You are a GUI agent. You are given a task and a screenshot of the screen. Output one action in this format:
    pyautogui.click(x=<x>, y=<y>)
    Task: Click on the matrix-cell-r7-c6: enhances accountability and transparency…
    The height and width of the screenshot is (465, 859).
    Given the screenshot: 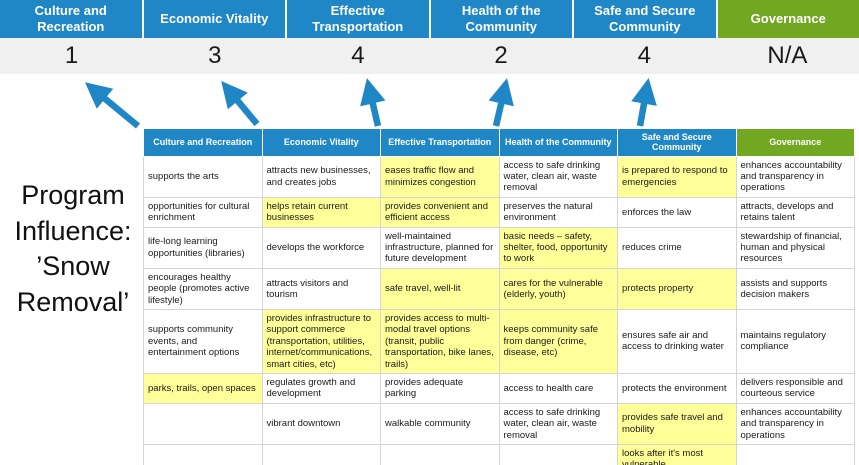 What is the action you would take?
    pyautogui.click(x=795, y=423)
    